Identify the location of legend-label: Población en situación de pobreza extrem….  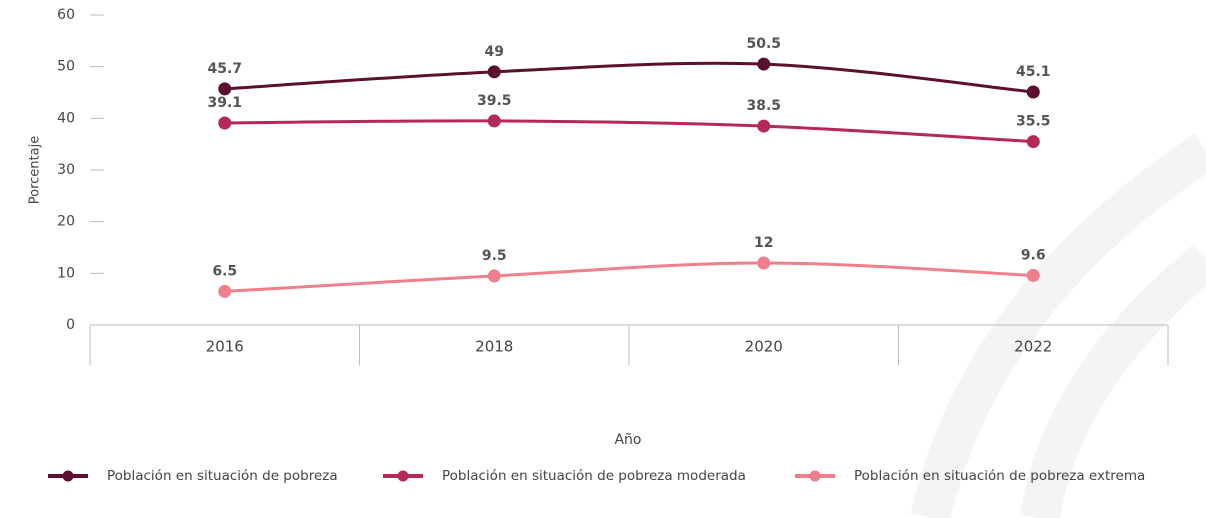
(999, 476).